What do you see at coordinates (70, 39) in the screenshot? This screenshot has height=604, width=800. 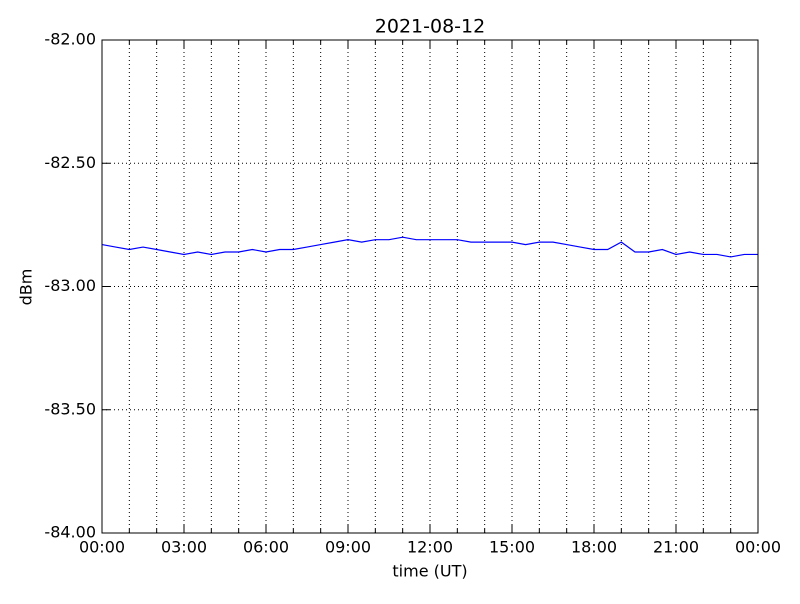 I see `y-tick-label: -82.00` at bounding box center [70, 39].